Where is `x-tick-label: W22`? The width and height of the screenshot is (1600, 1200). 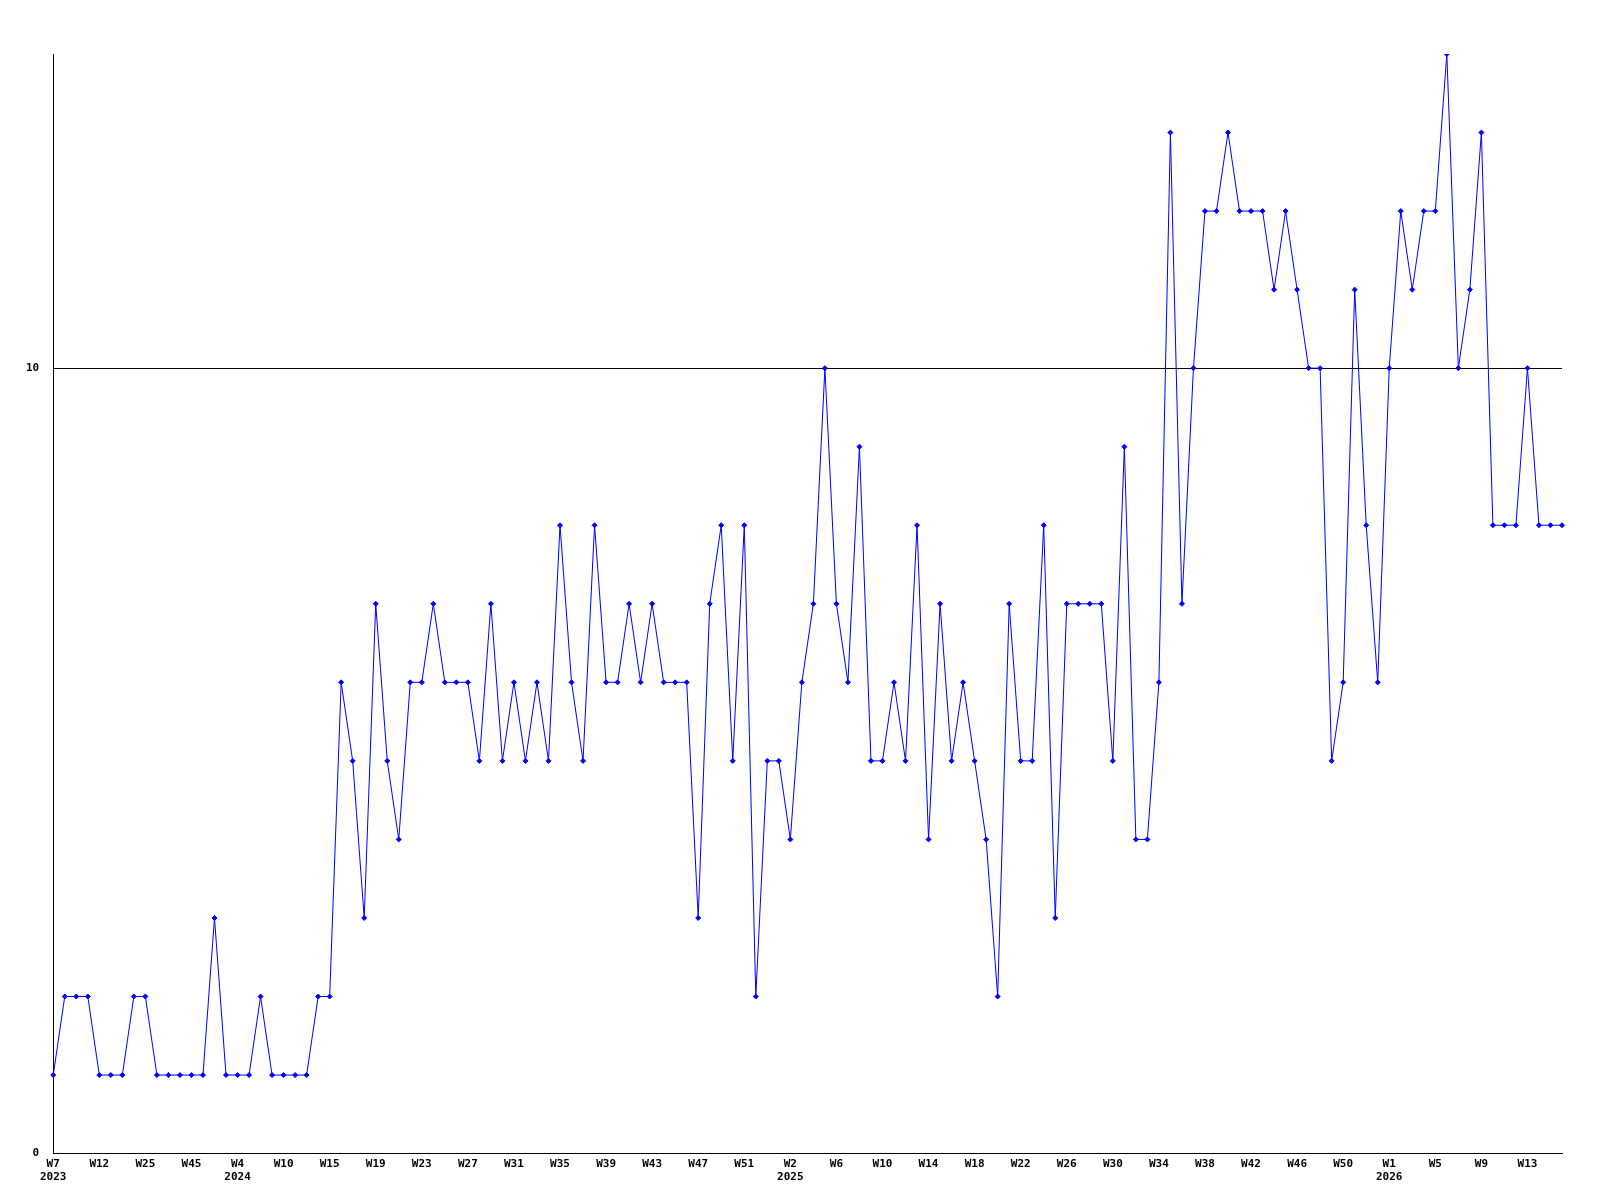
x-tick-label: W22 is located at coordinates (1020, 1164).